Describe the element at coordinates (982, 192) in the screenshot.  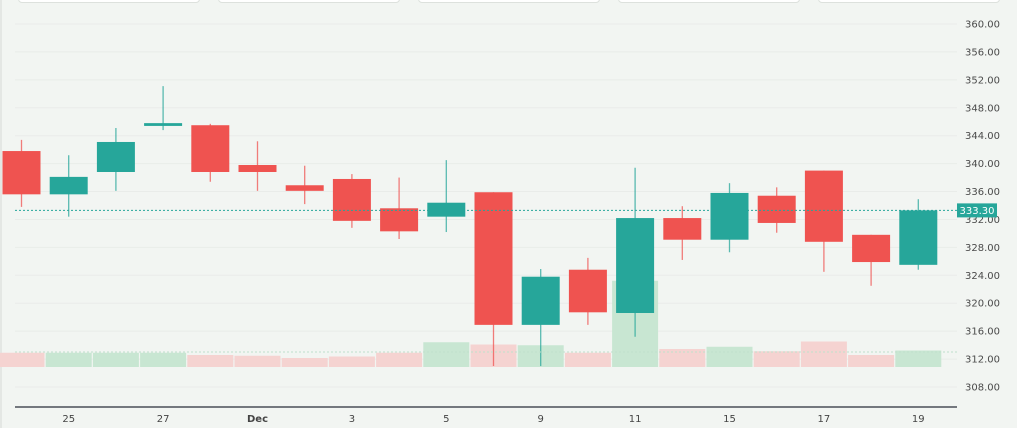
I see `price-tick-label: 336.00` at that location.